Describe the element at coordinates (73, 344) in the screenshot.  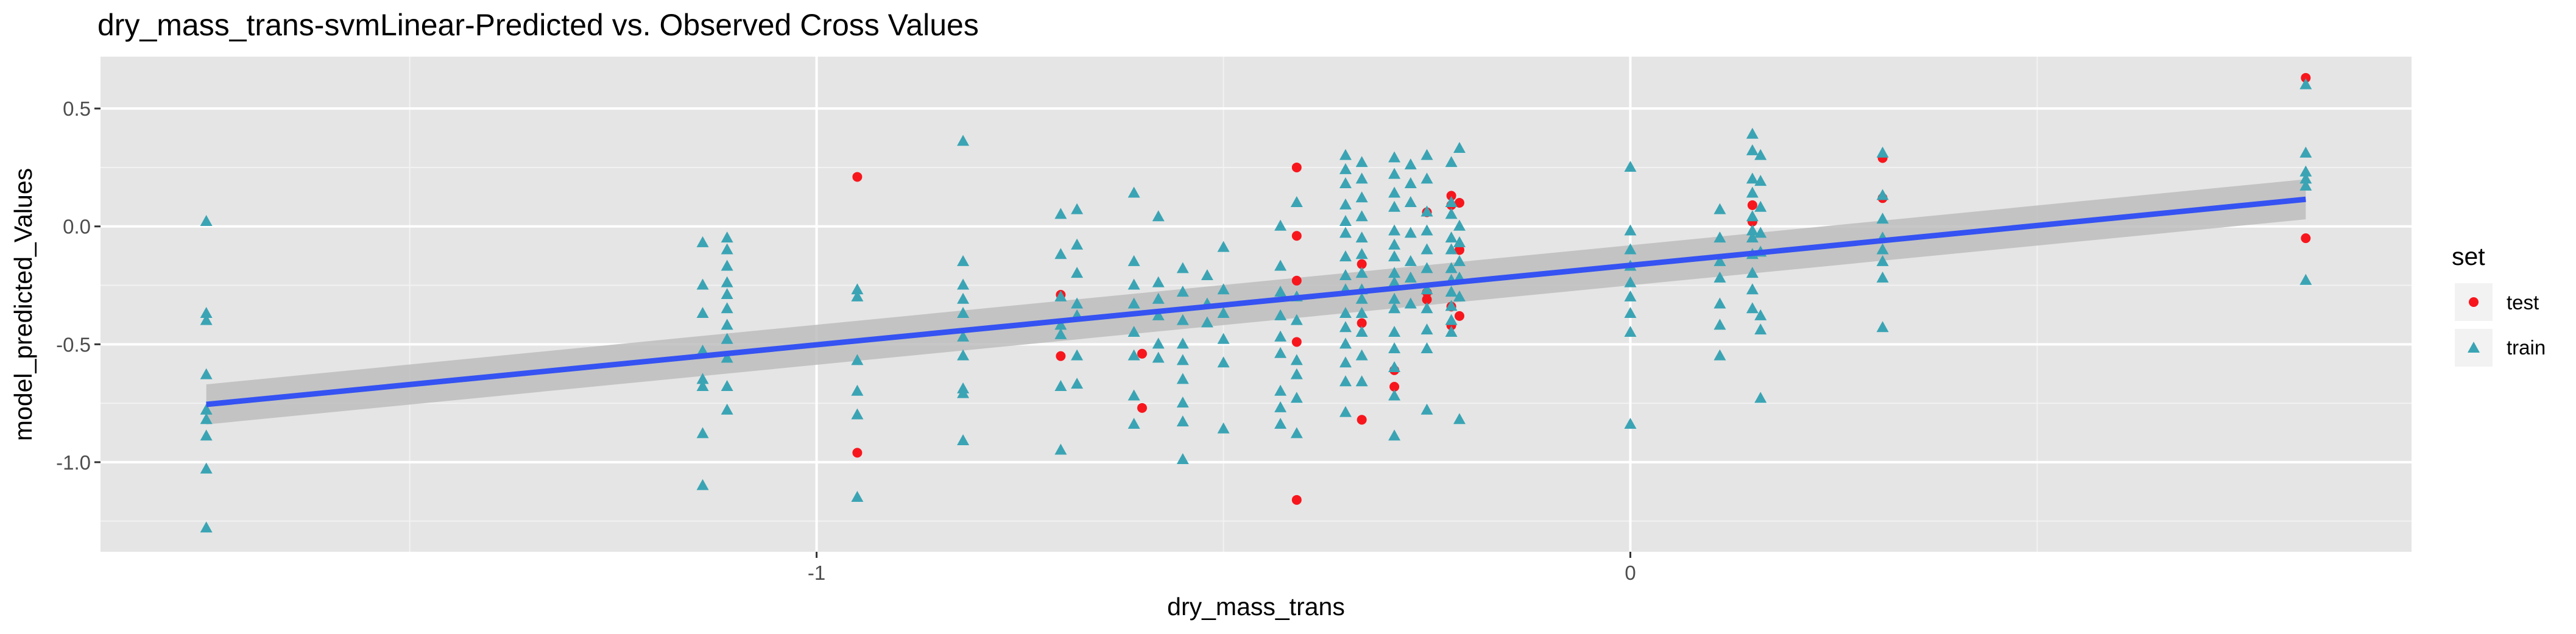
I see `y-tick-label: -0.5` at that location.